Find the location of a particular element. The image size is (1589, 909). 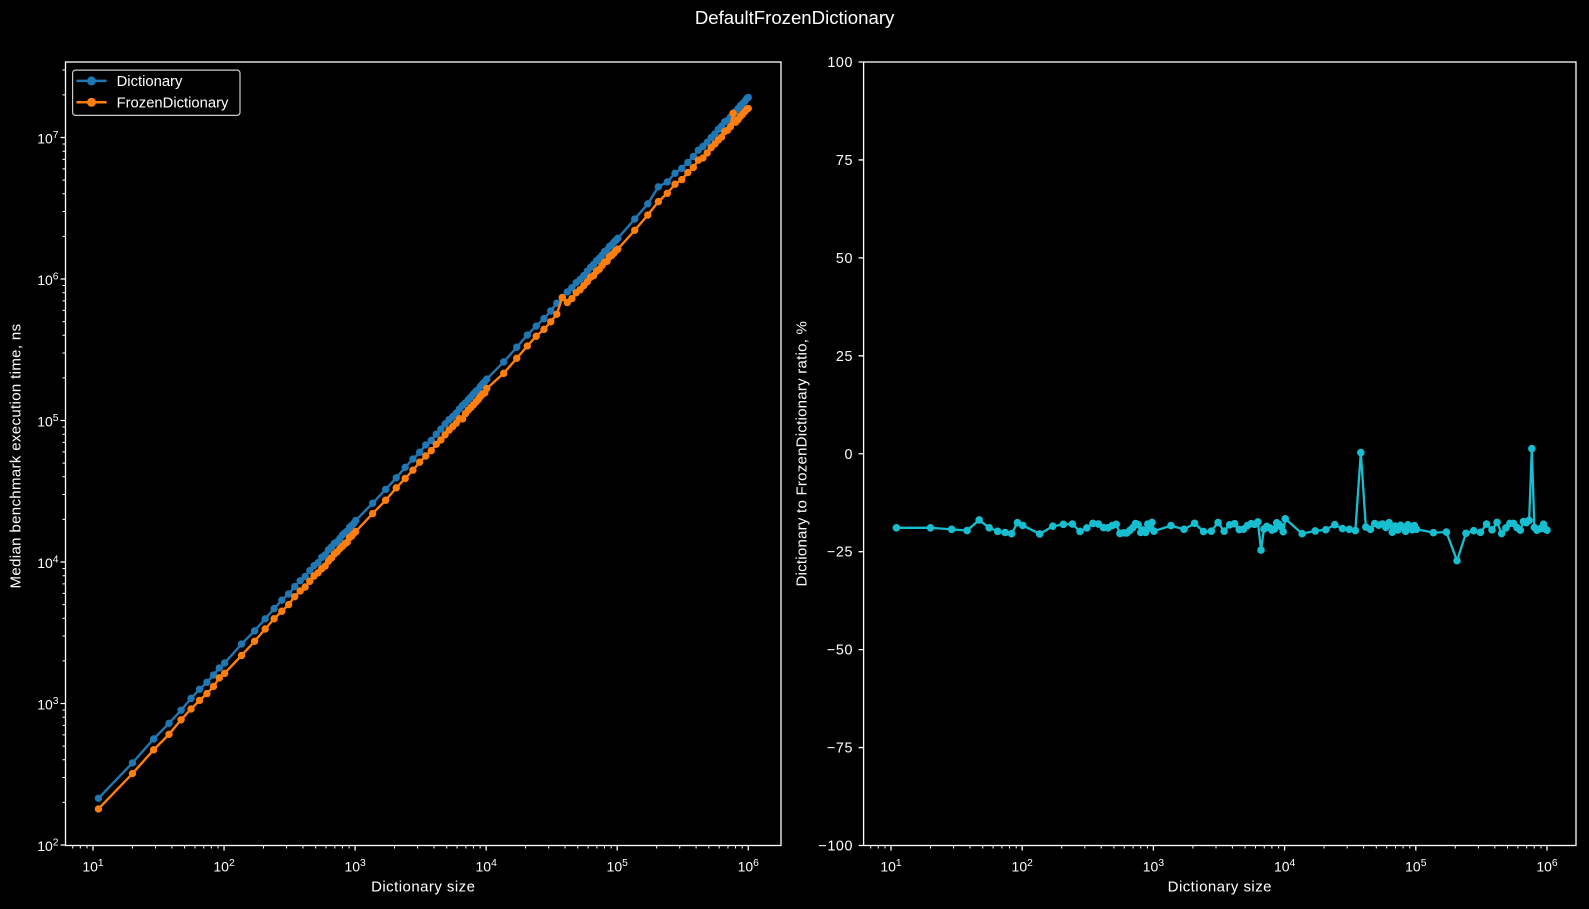

svg-text: −50 is located at coordinates (840, 651).